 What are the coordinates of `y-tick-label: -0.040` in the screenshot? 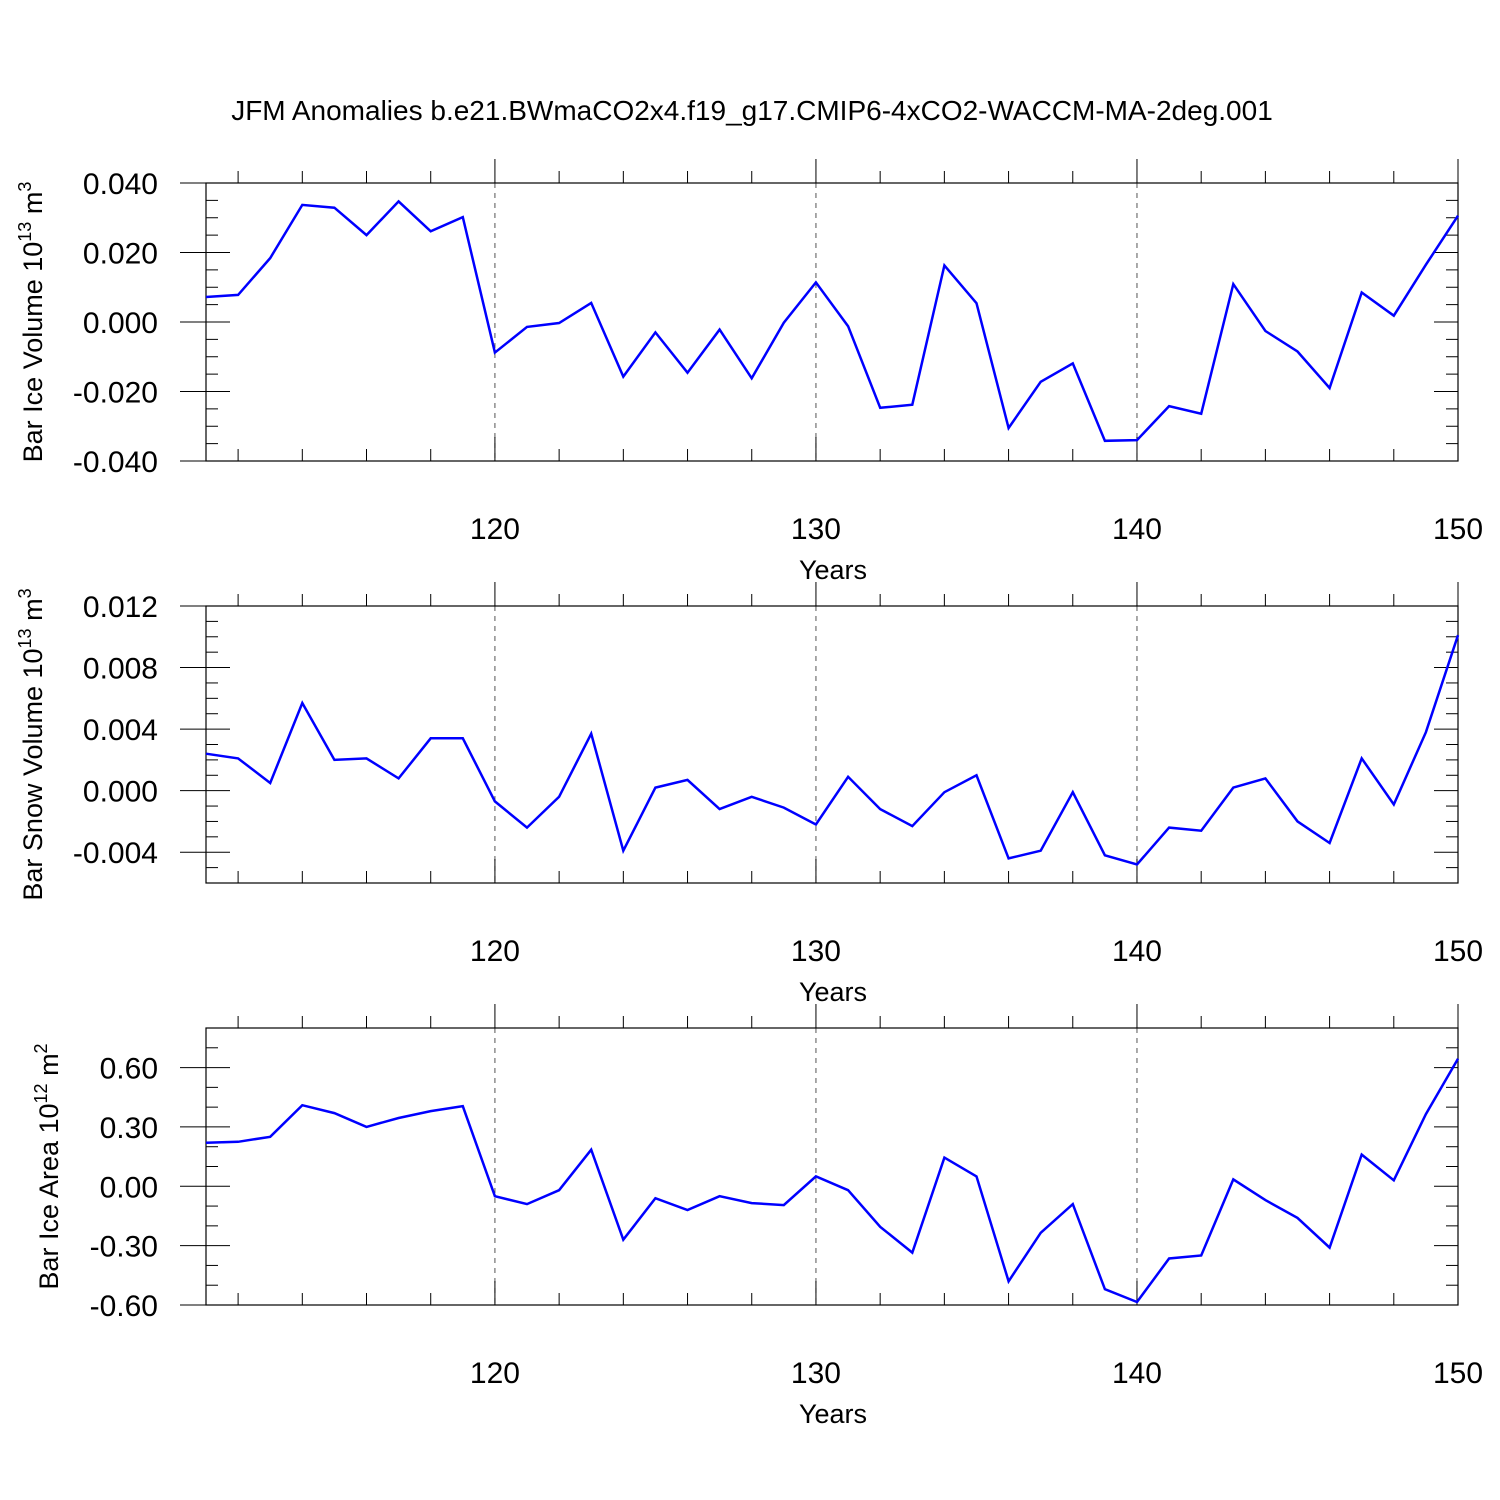 It's located at (115, 462).